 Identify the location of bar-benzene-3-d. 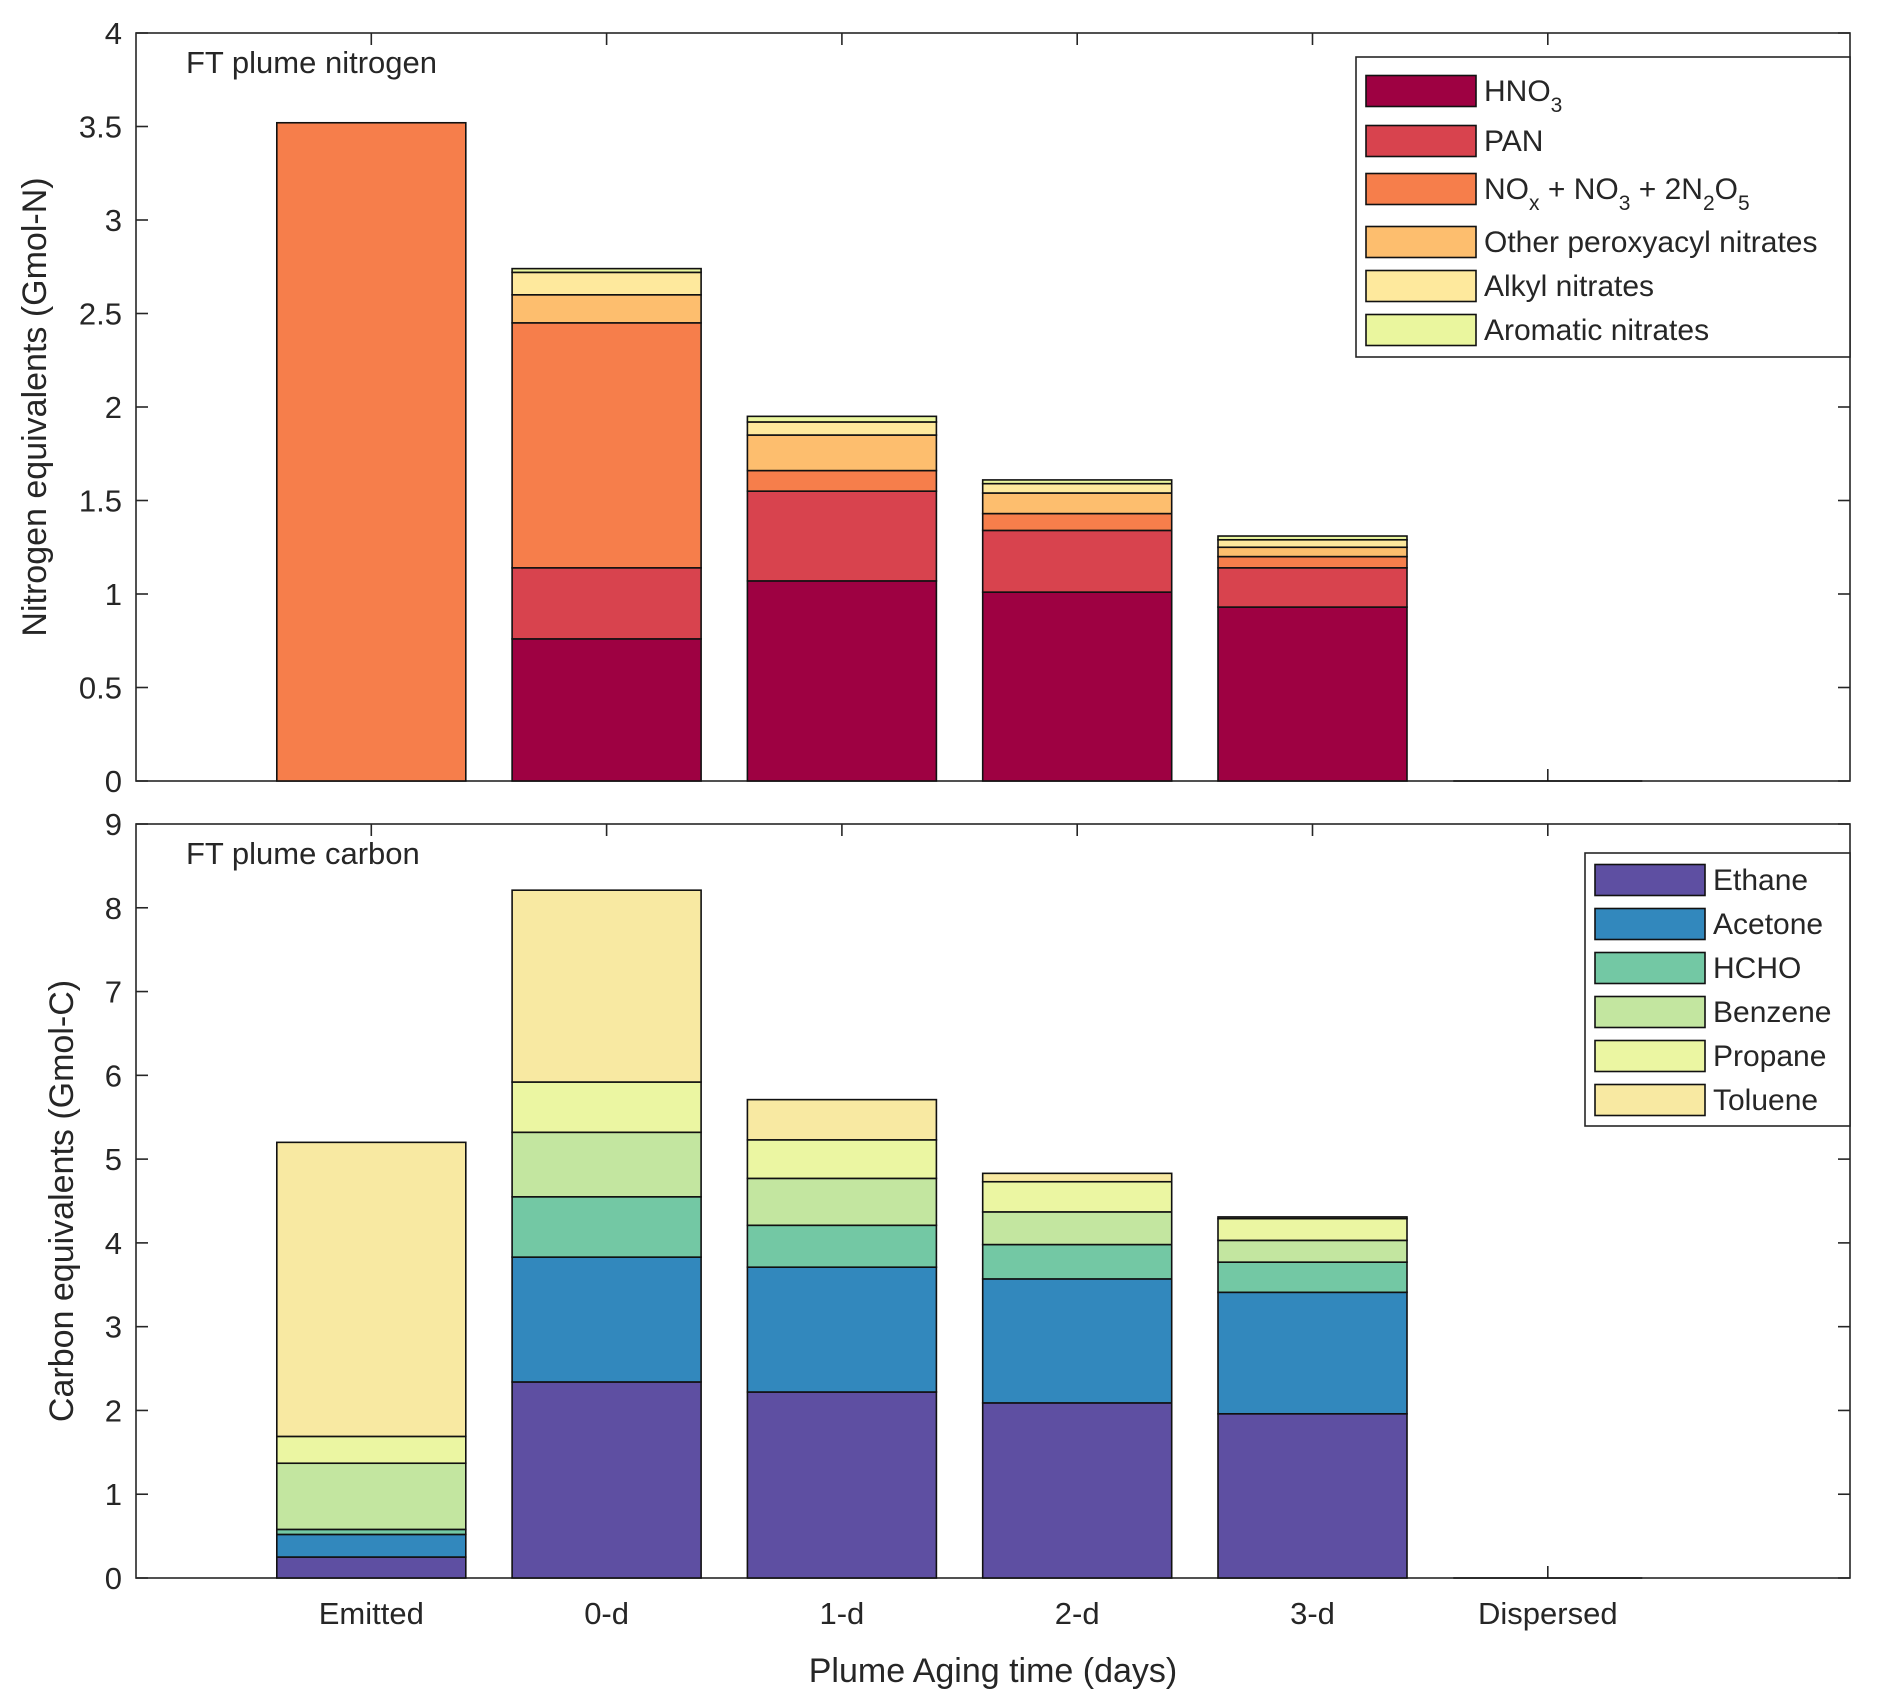
(1312, 1251).